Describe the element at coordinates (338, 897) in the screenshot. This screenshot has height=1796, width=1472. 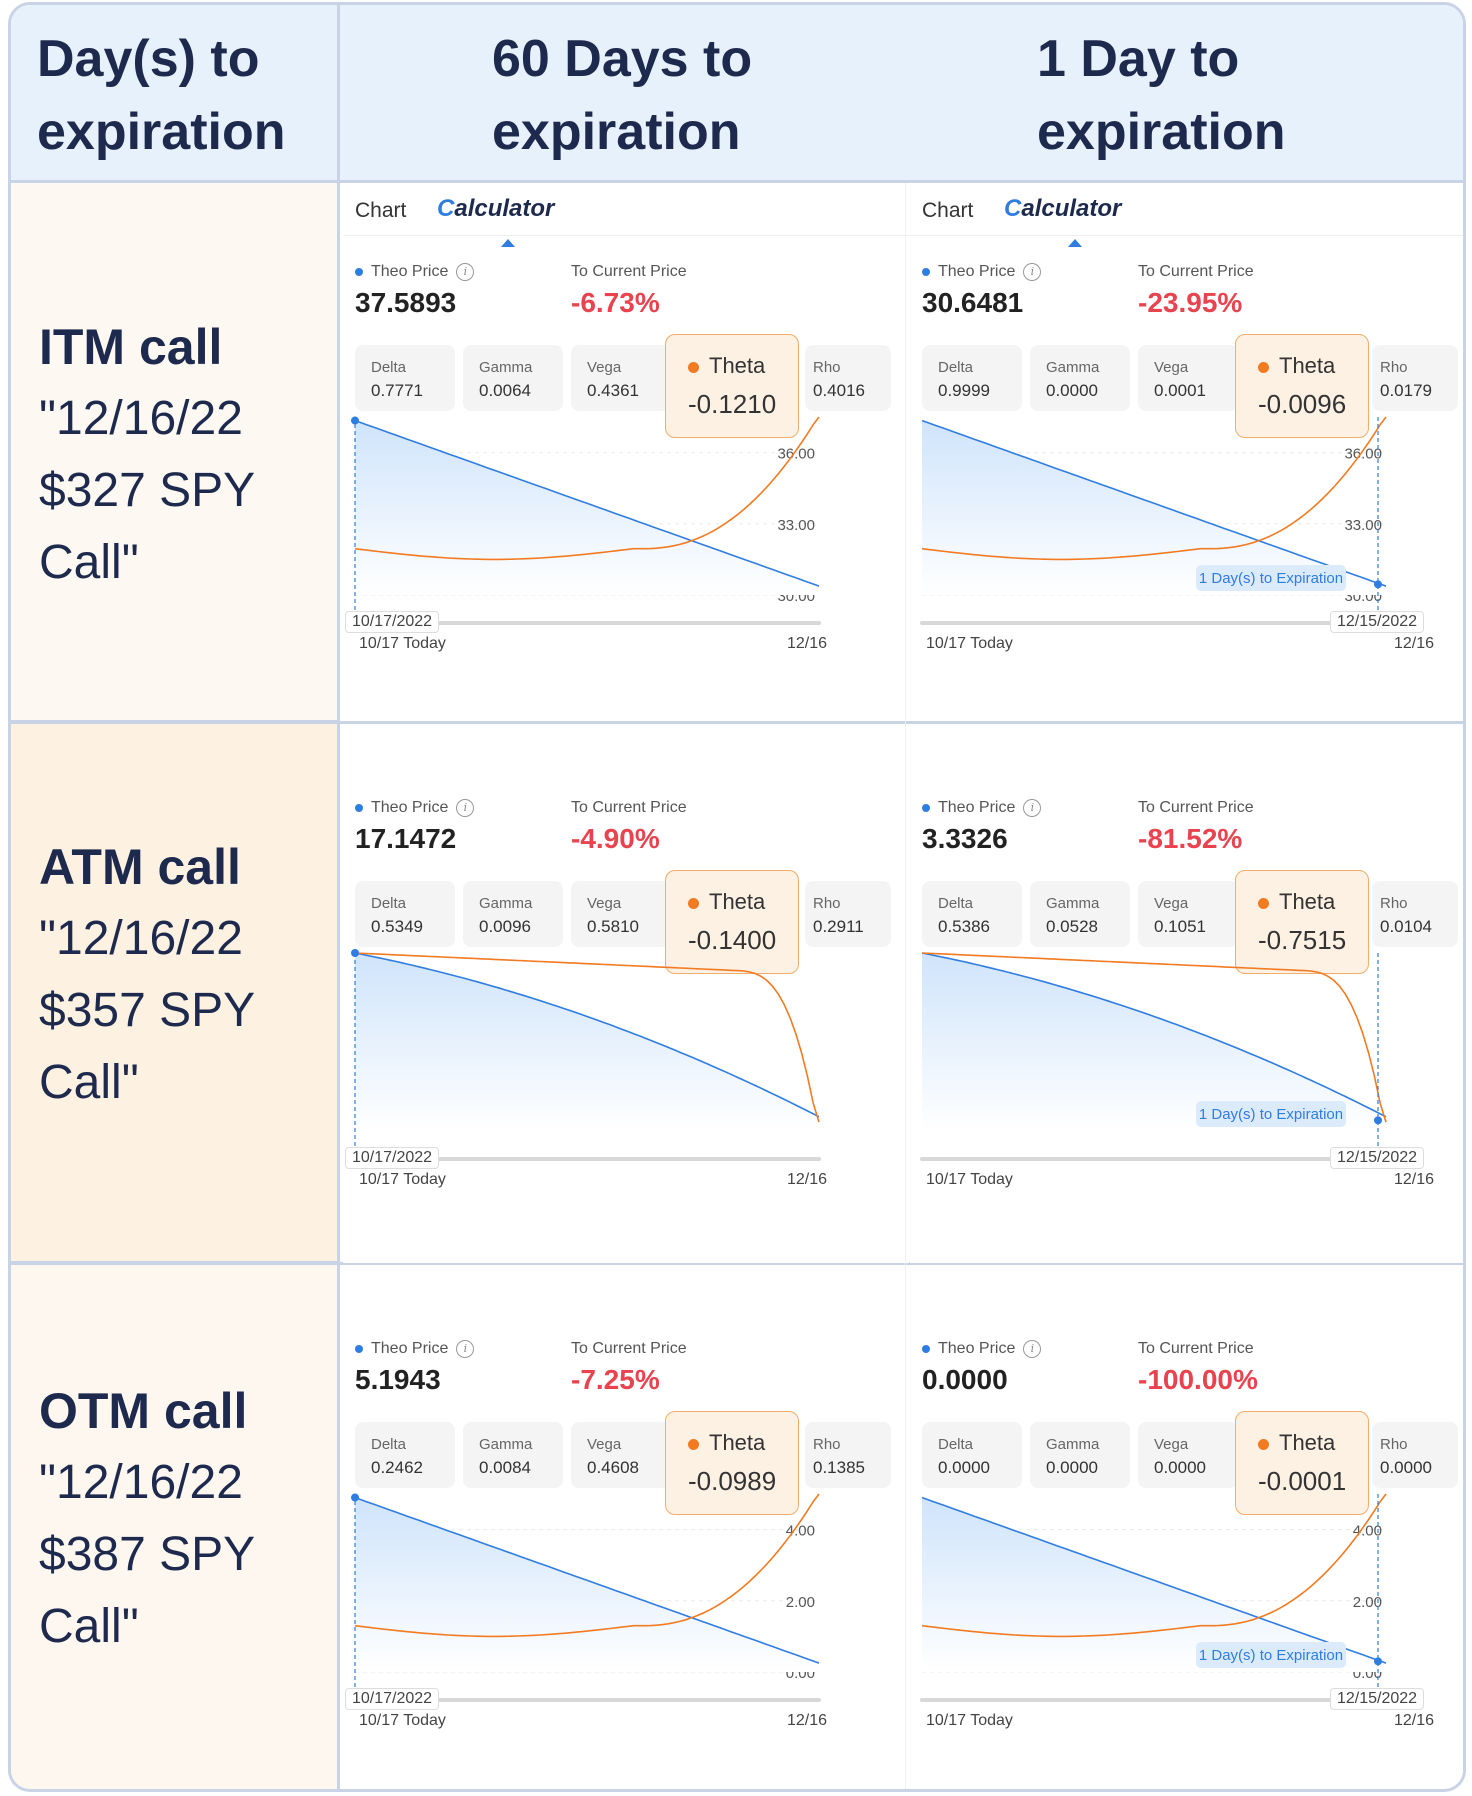
I see `column-divider` at that location.